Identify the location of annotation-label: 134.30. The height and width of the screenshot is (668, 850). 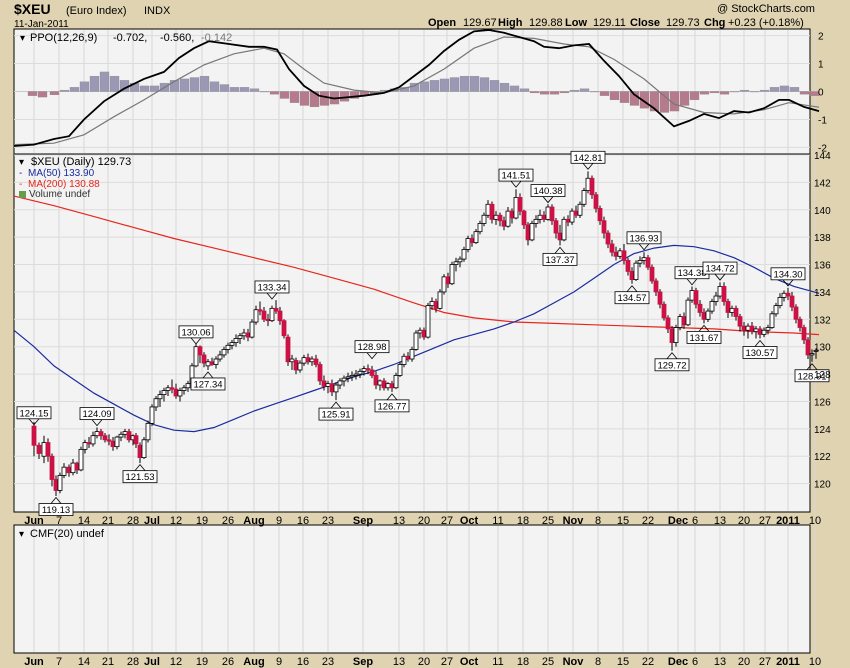
(787, 274).